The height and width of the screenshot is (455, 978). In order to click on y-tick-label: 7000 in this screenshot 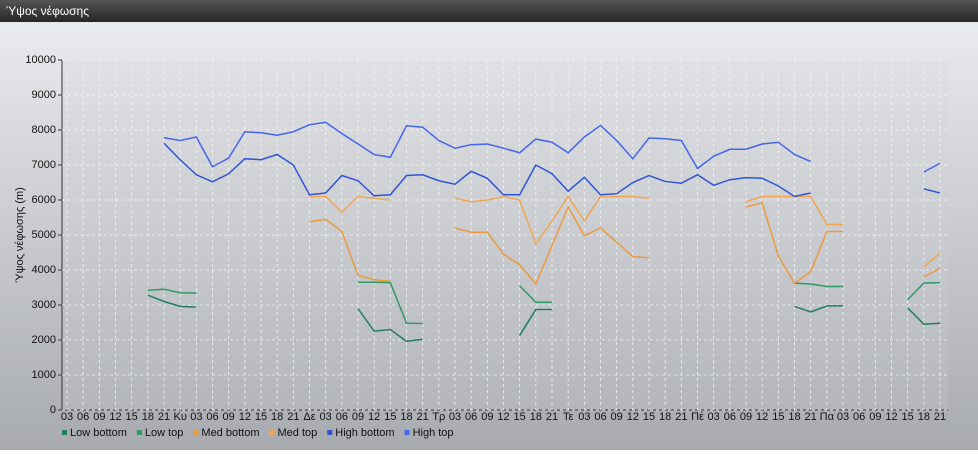, I will do `click(44, 165)`.